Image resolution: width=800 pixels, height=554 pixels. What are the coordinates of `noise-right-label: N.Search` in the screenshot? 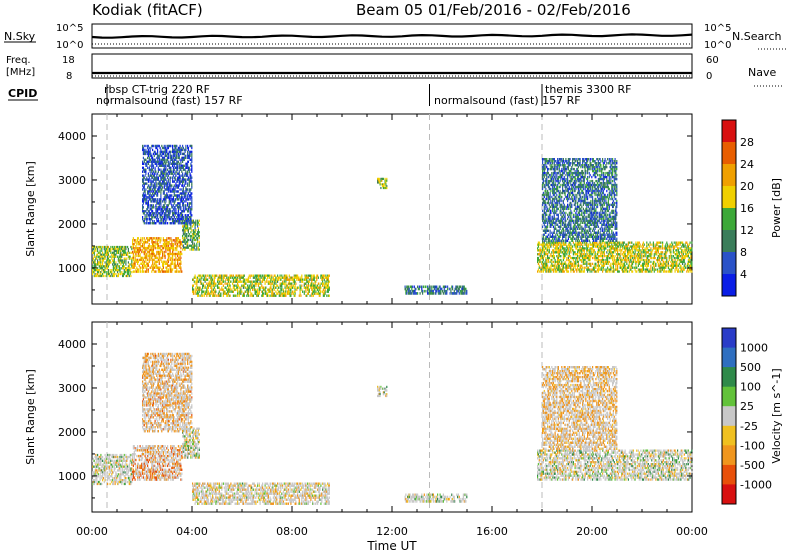 It's located at (757, 36).